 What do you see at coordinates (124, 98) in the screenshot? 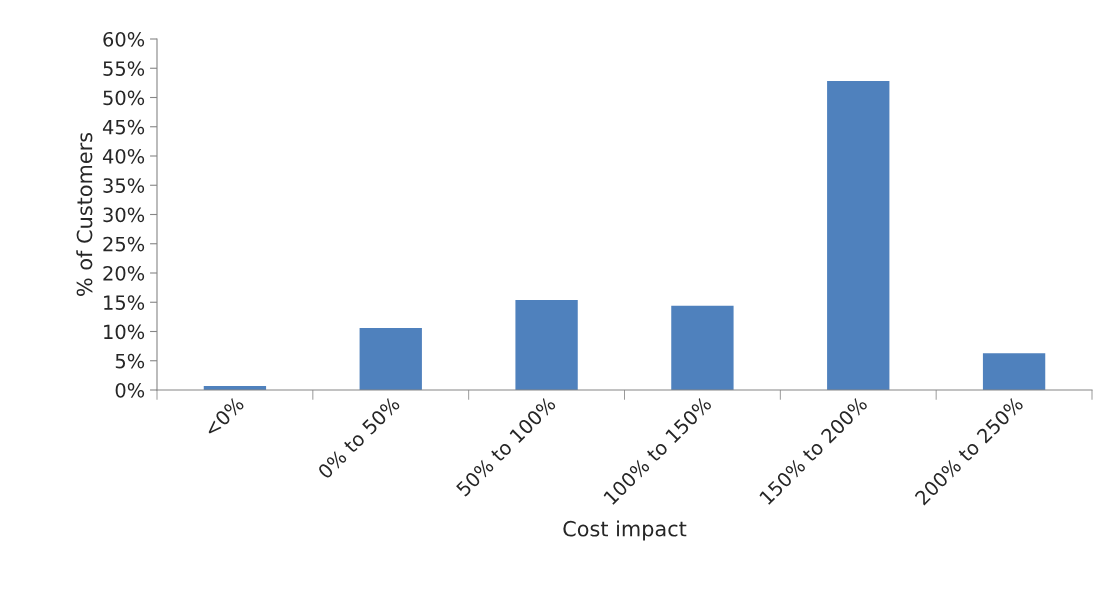
I see `y-tick-label: 50%` at bounding box center [124, 98].